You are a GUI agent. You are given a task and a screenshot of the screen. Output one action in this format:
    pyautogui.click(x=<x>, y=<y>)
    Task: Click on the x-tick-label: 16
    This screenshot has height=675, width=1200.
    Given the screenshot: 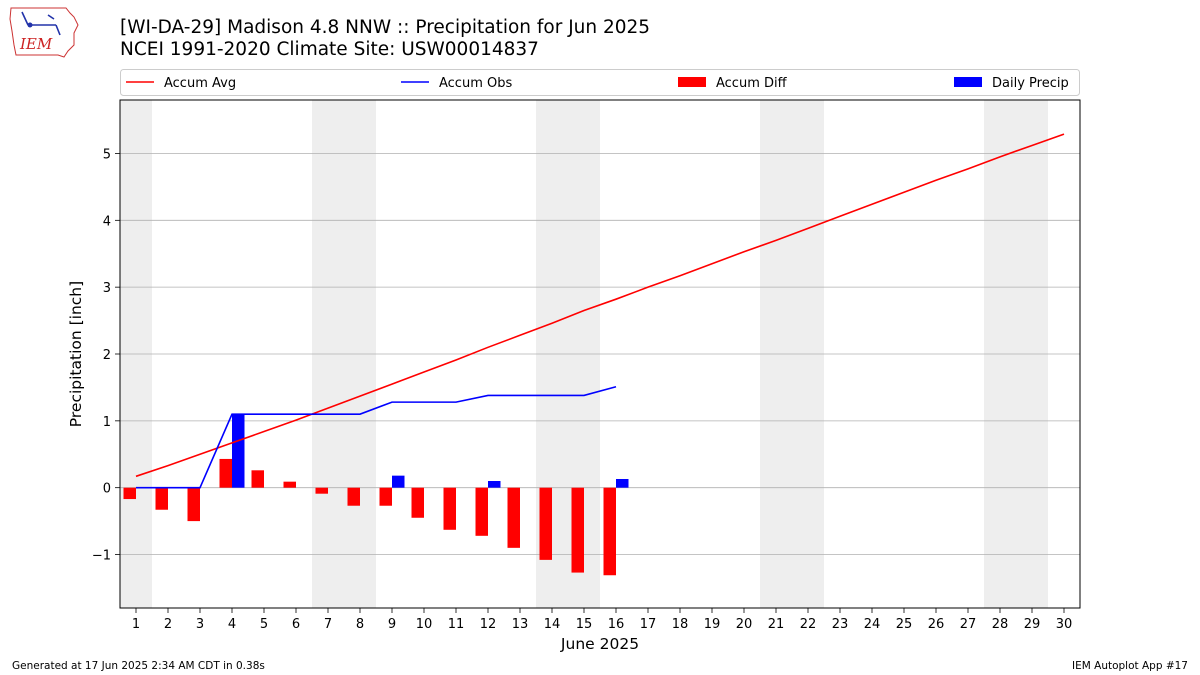 What is the action you would take?
    pyautogui.click(x=616, y=624)
    